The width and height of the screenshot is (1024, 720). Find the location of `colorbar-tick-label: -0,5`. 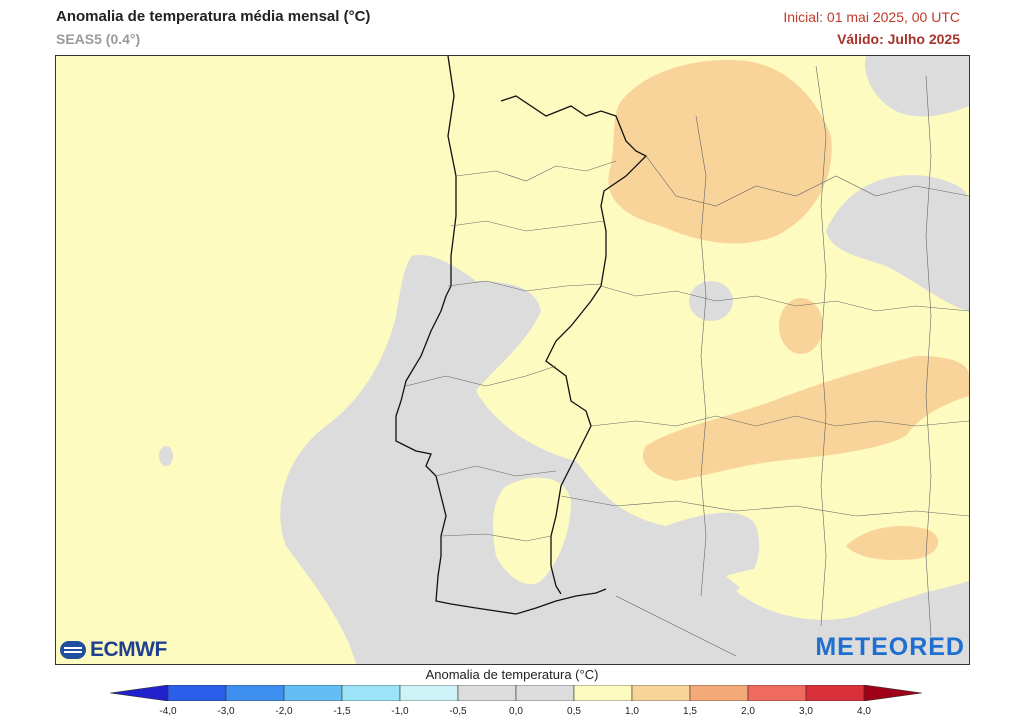

colorbar-tick-label: -0,5 is located at coordinates (458, 711).